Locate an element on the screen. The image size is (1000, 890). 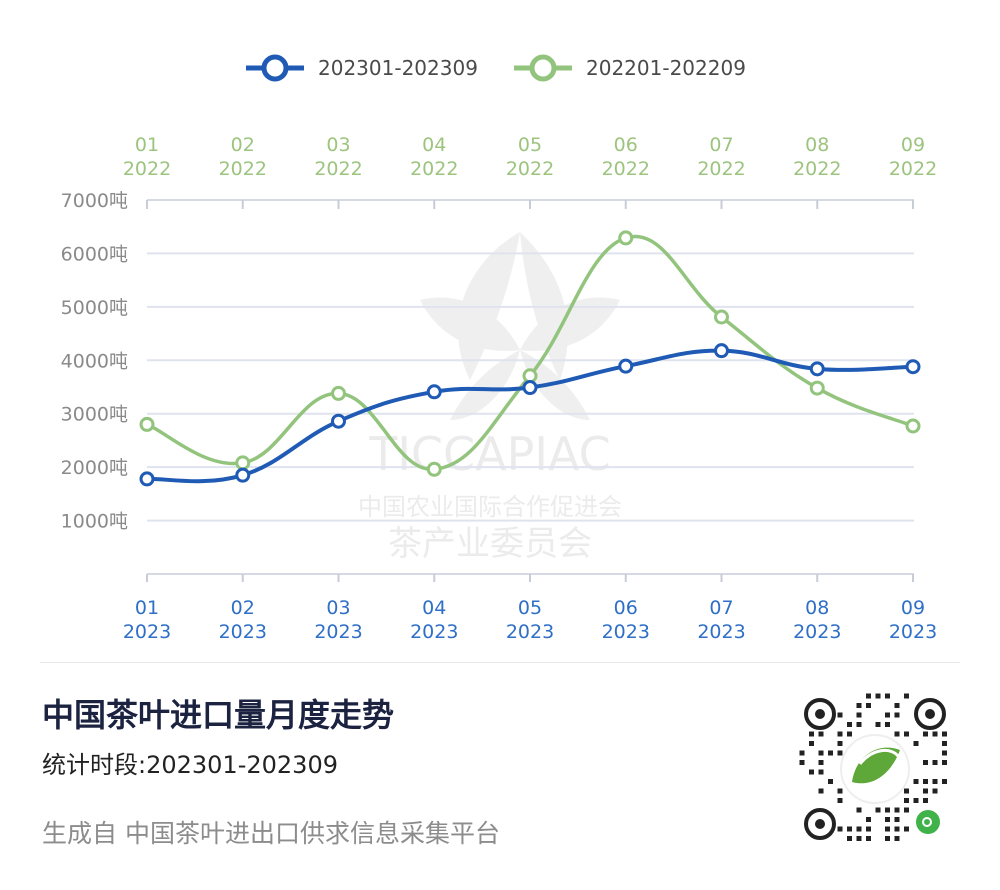
legend-label-2022: 202201-202209 is located at coordinates (666, 68).